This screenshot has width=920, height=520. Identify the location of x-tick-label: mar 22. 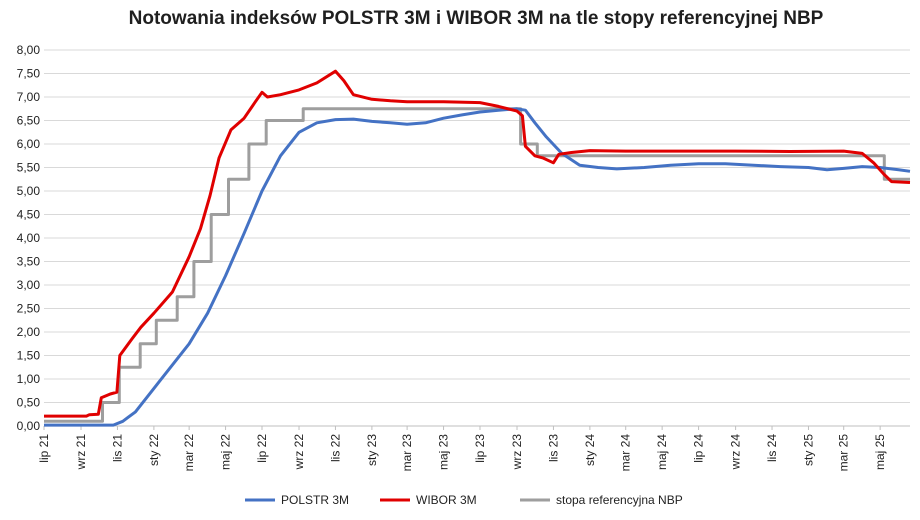
(189, 453).